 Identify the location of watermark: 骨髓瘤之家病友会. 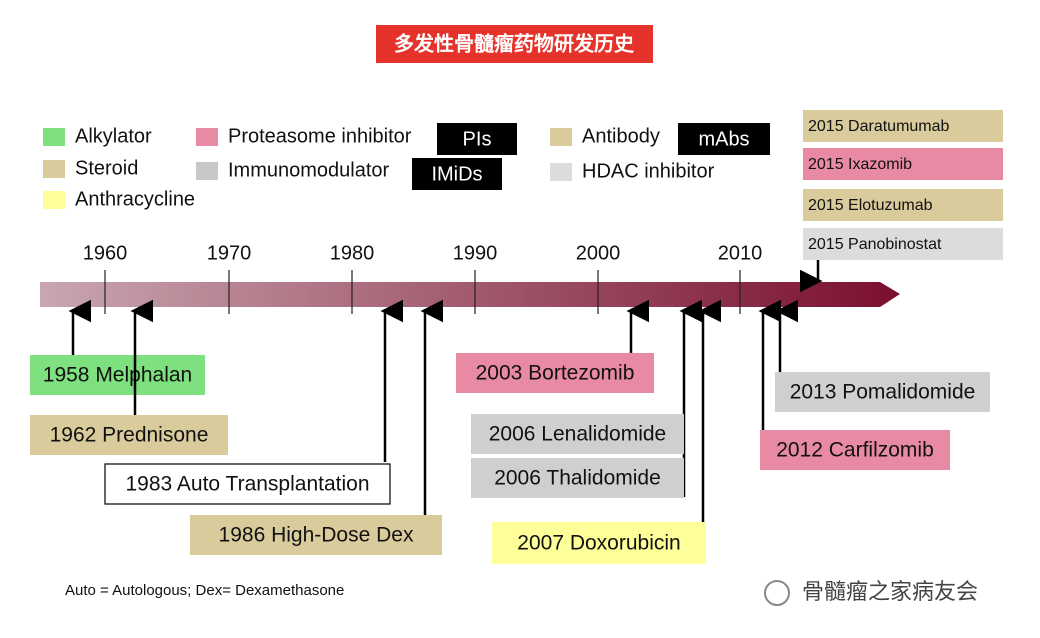
(890, 591).